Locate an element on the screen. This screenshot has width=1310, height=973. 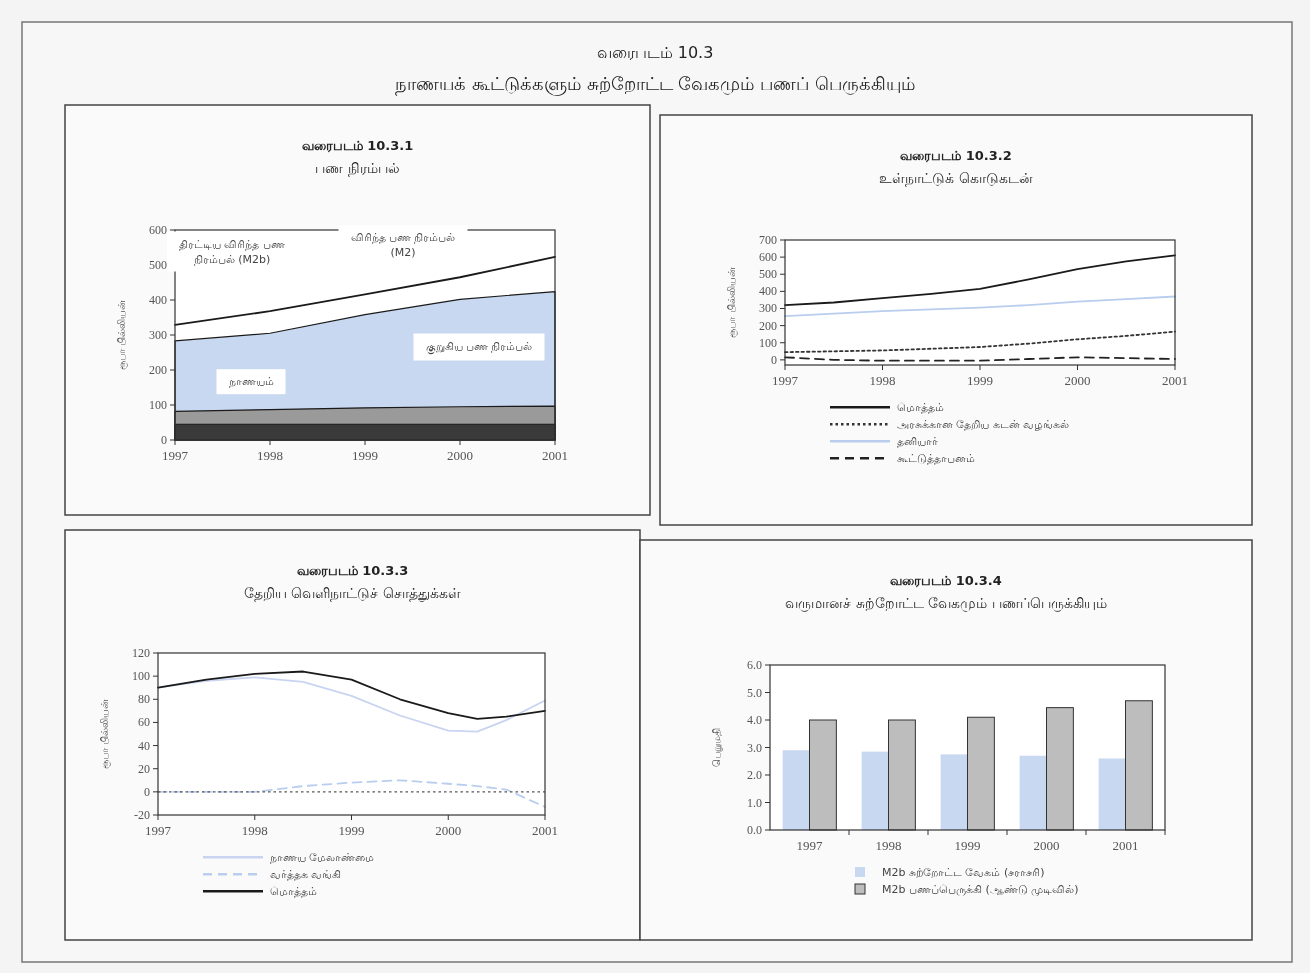
legend-label: அரசுக்கான தேறிய கடன் வழங்கல் is located at coordinates (983, 424).